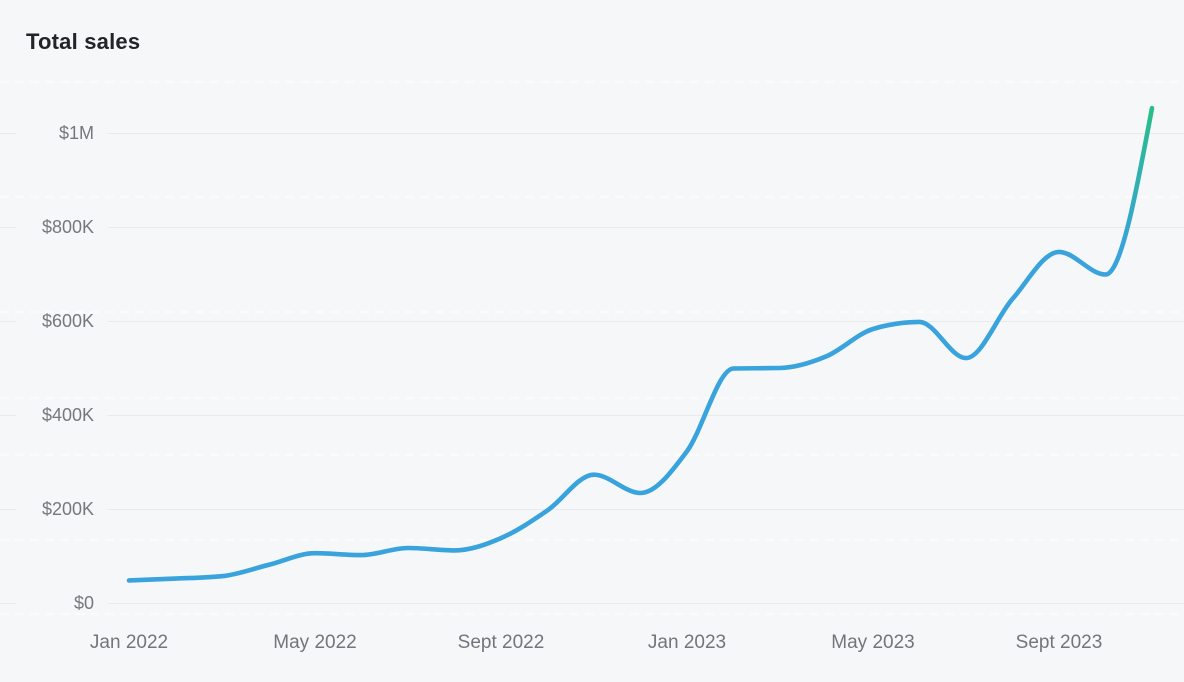 The image size is (1184, 682). I want to click on x-axis-label: Sept 2022, so click(501, 642).